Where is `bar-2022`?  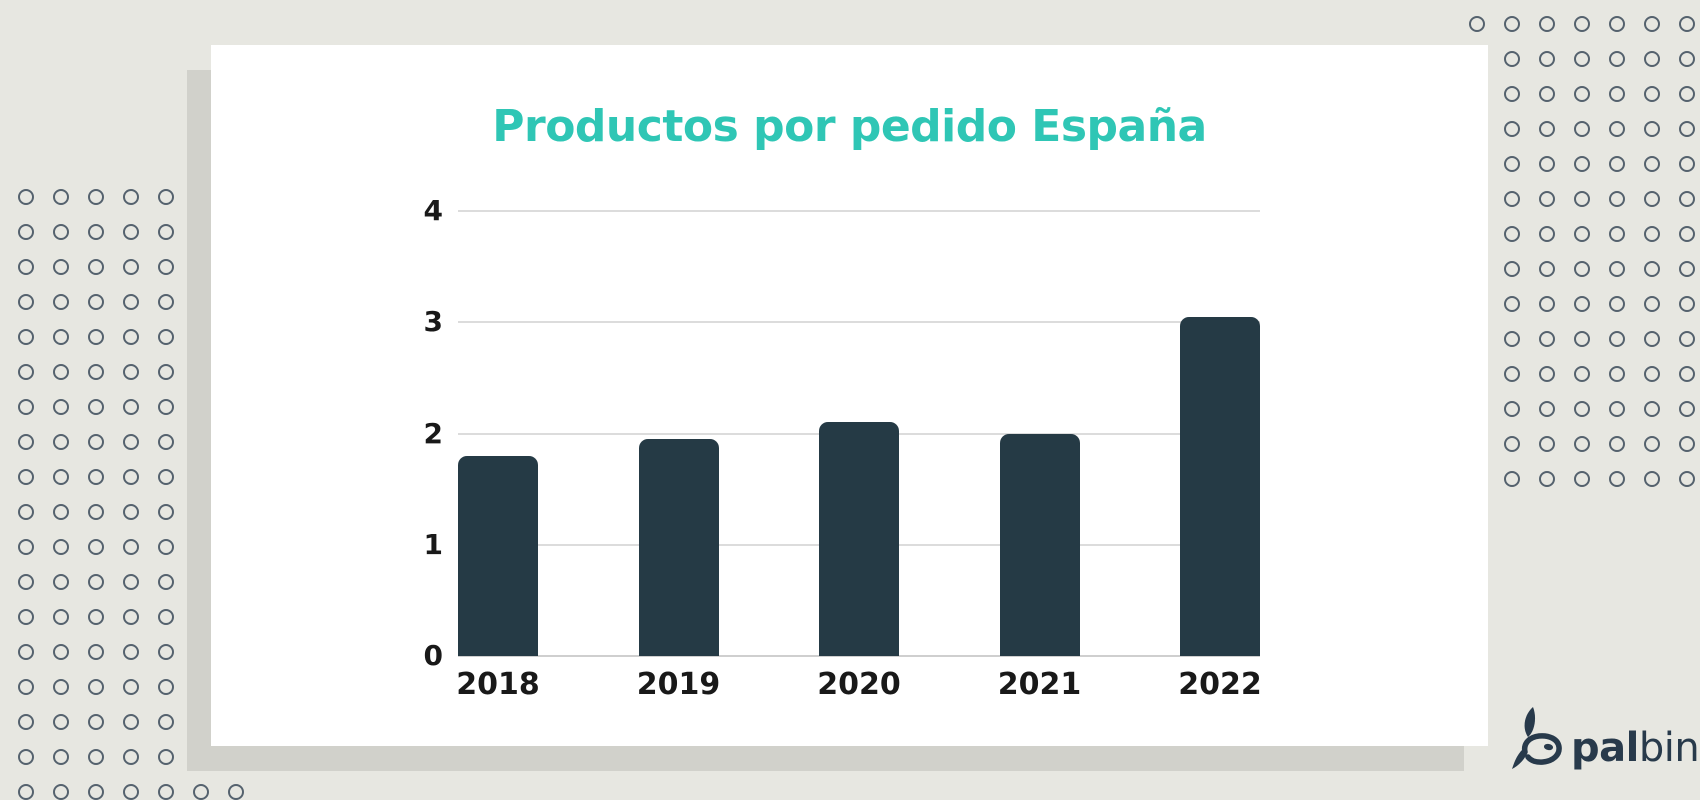
bar-2022 is located at coordinates (1220, 486).